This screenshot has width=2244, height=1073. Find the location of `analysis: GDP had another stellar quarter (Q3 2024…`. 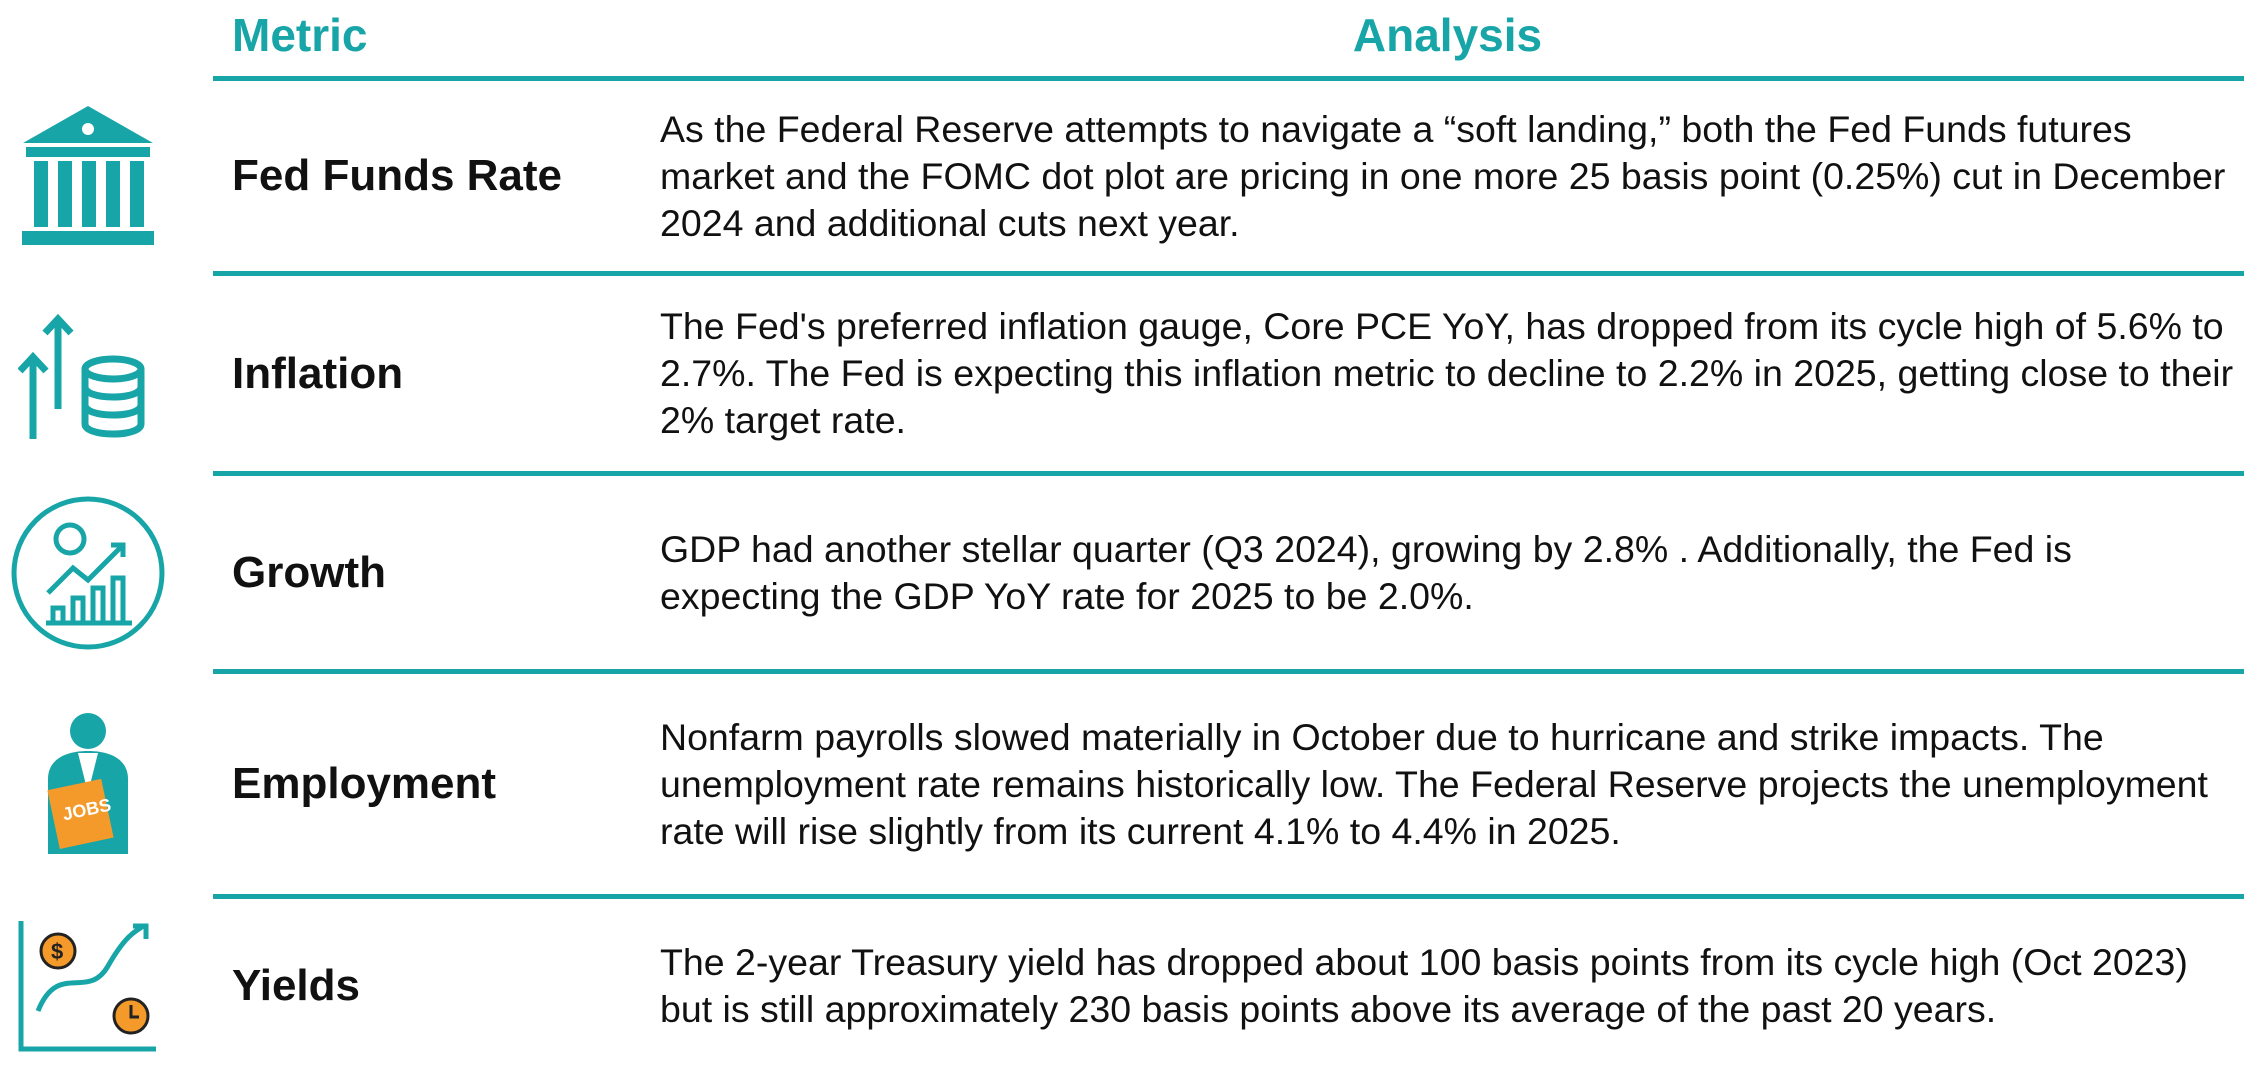

analysis: GDP had another stellar quarter (Q3 2024… is located at coordinates (1366, 572).